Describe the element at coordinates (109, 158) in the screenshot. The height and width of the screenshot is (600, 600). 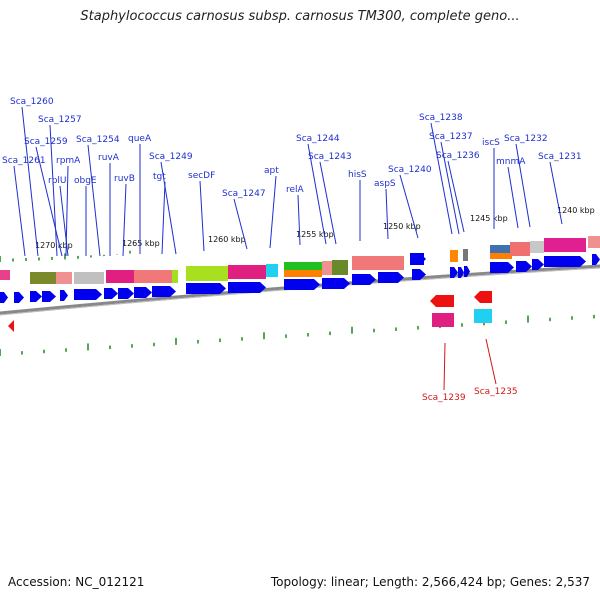
I see `gene-label: ruvA` at that location.